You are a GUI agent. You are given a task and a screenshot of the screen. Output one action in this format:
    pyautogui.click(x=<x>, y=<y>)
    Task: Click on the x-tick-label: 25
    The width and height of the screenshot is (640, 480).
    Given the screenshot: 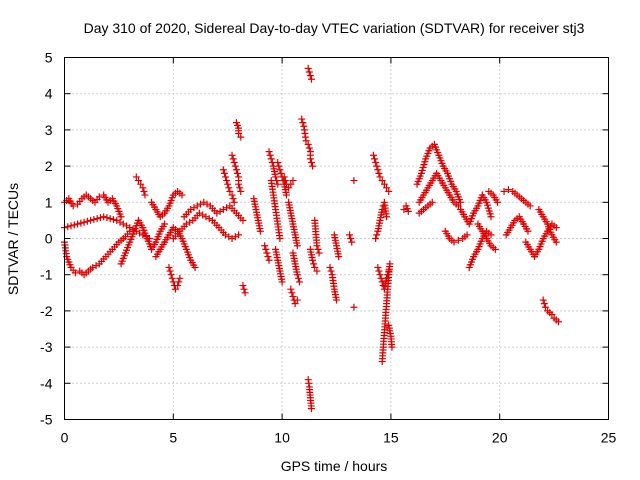 What is the action you would take?
    pyautogui.click(x=609, y=438)
    